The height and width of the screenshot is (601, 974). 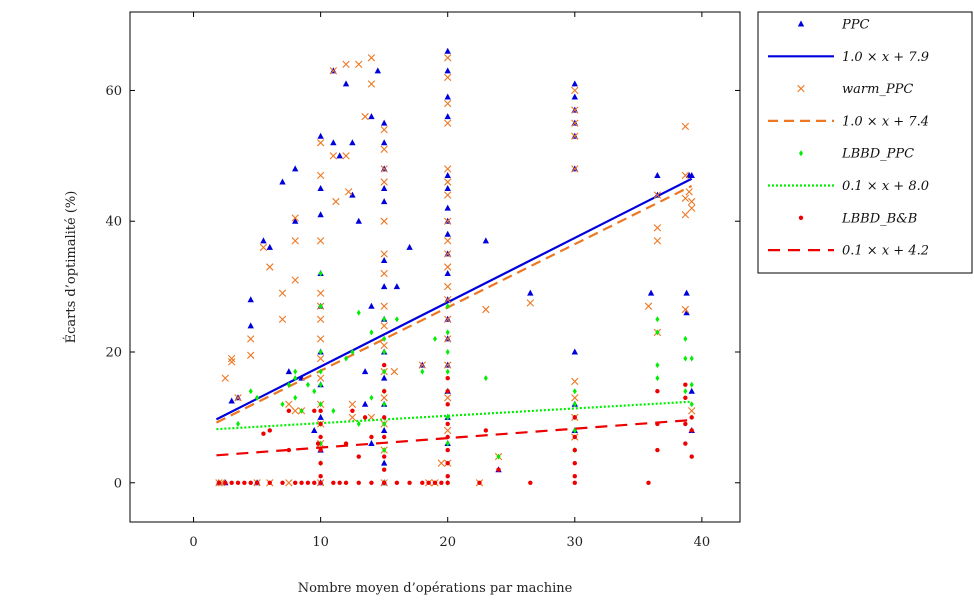 I want to click on legend-item: 1.0 × x + 7.9, so click(x=848, y=57).